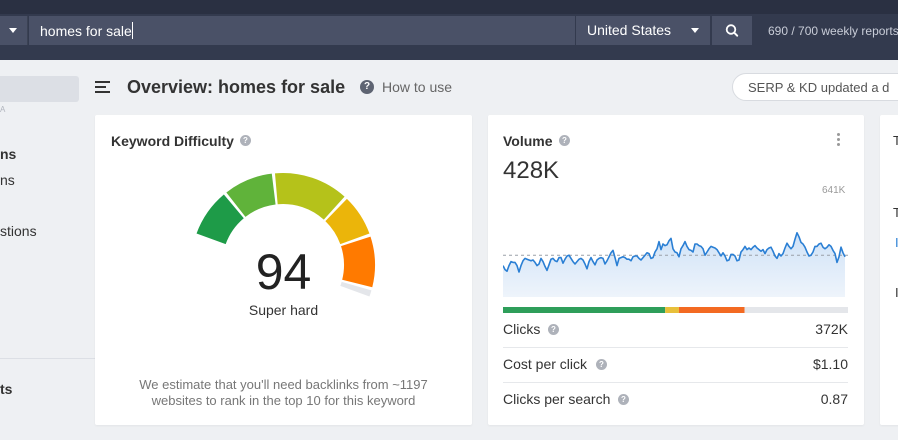 This screenshot has width=898, height=440. What do you see at coordinates (830, 364) in the screenshot?
I see `metric-value: $1.10` at bounding box center [830, 364].